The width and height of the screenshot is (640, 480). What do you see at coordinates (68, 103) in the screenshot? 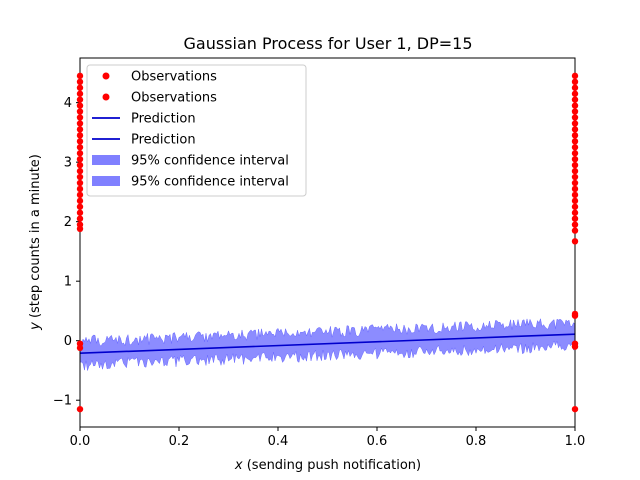
I see `y-tick-label: 4` at bounding box center [68, 103].